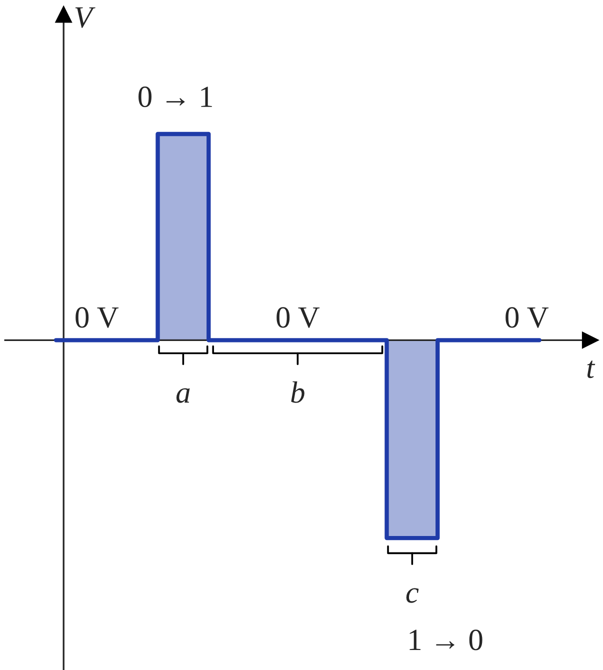 This screenshot has width=603, height=670. I want to click on text: c, so click(412, 595).